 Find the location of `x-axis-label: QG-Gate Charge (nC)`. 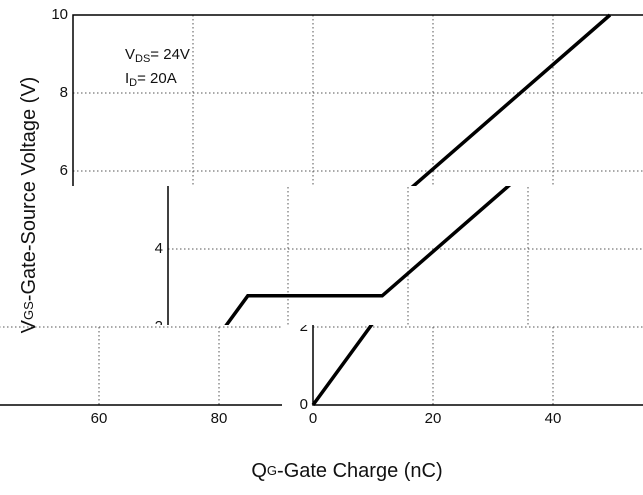

x-axis-label: QG-Gate Charge (nC) is located at coordinates (346, 471).